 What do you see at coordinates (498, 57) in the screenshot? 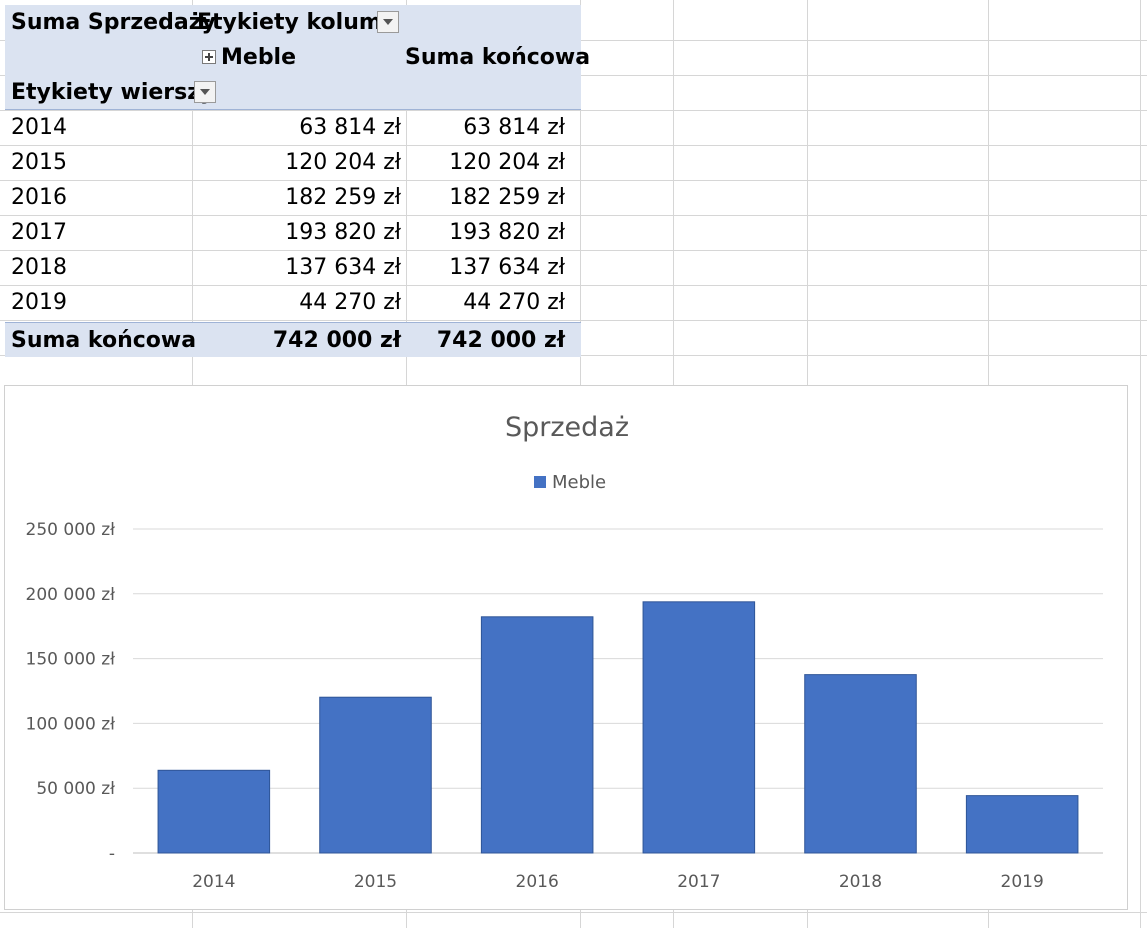
I see `column-header-total: Suma końcowa` at bounding box center [498, 57].